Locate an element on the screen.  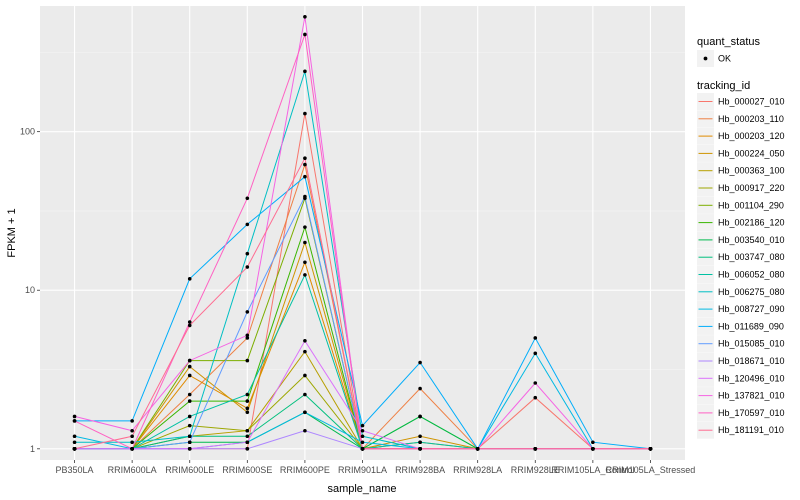
x-tick-label: RRIM600SE is located at coordinates (247, 470).